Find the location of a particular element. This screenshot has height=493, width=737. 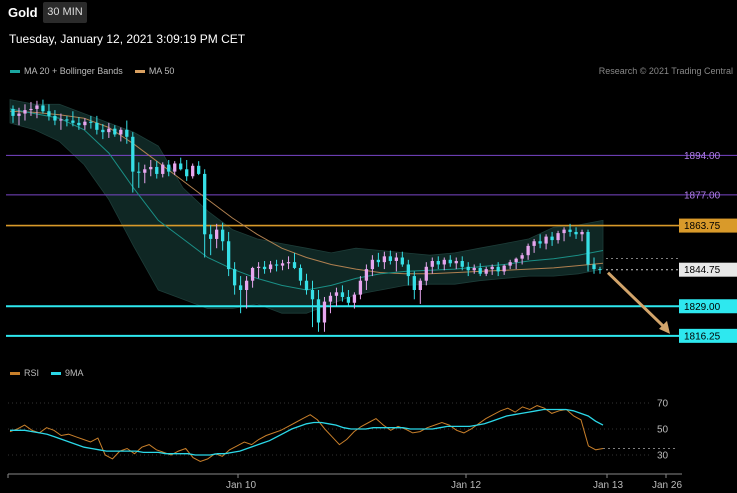

x-tick-label: Jan 10 is located at coordinates (241, 485).